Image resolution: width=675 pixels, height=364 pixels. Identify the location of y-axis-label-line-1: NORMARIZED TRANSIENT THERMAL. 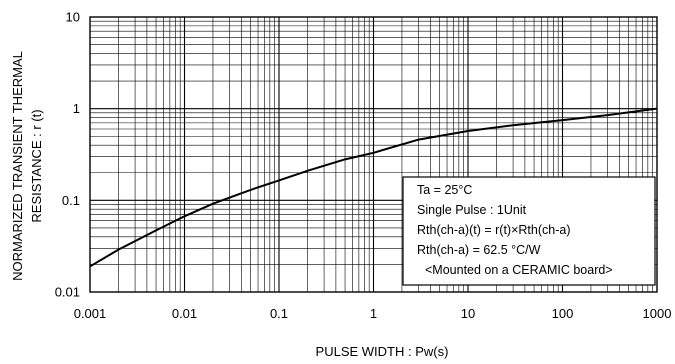
(17, 166).